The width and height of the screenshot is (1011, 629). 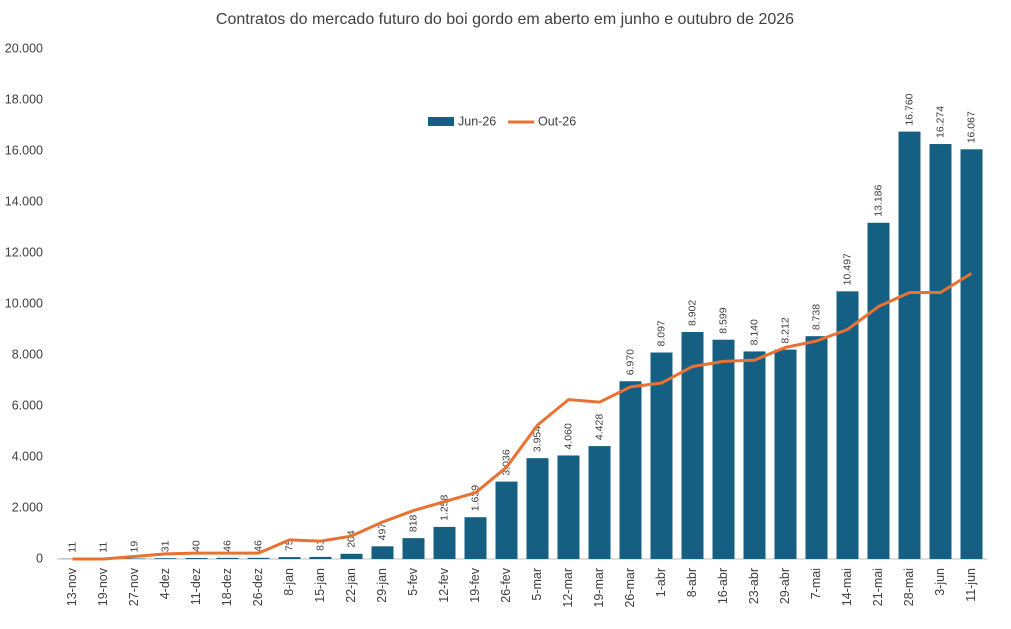 I want to click on y-tick-label: 0, so click(x=39, y=558).